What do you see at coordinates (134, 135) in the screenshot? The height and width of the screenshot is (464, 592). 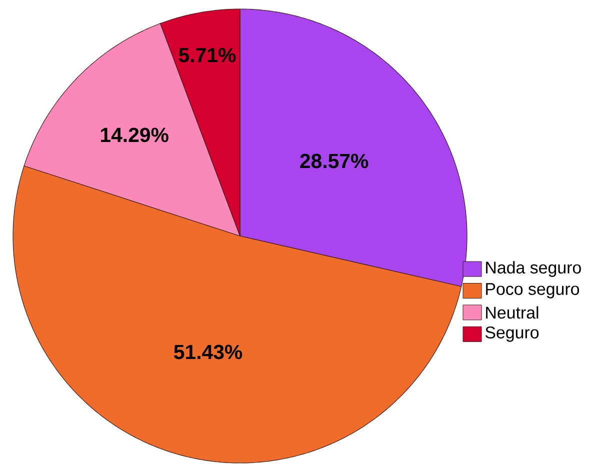 I see `data-label: 14.29%` at bounding box center [134, 135].